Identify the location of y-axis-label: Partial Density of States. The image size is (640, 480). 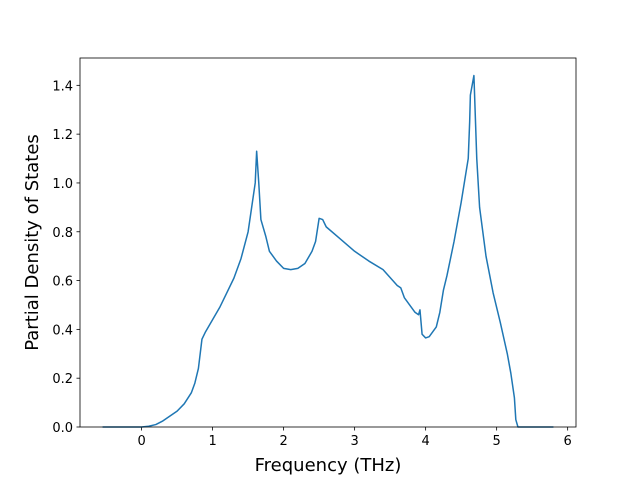
(32, 242).